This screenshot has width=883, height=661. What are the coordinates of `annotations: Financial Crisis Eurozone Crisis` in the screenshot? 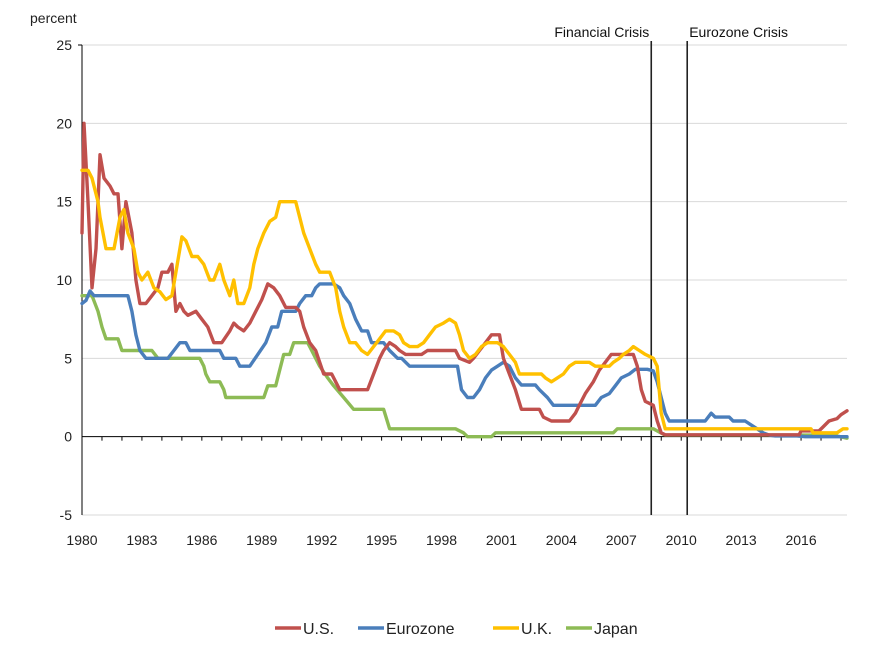 It's located at (671, 32).